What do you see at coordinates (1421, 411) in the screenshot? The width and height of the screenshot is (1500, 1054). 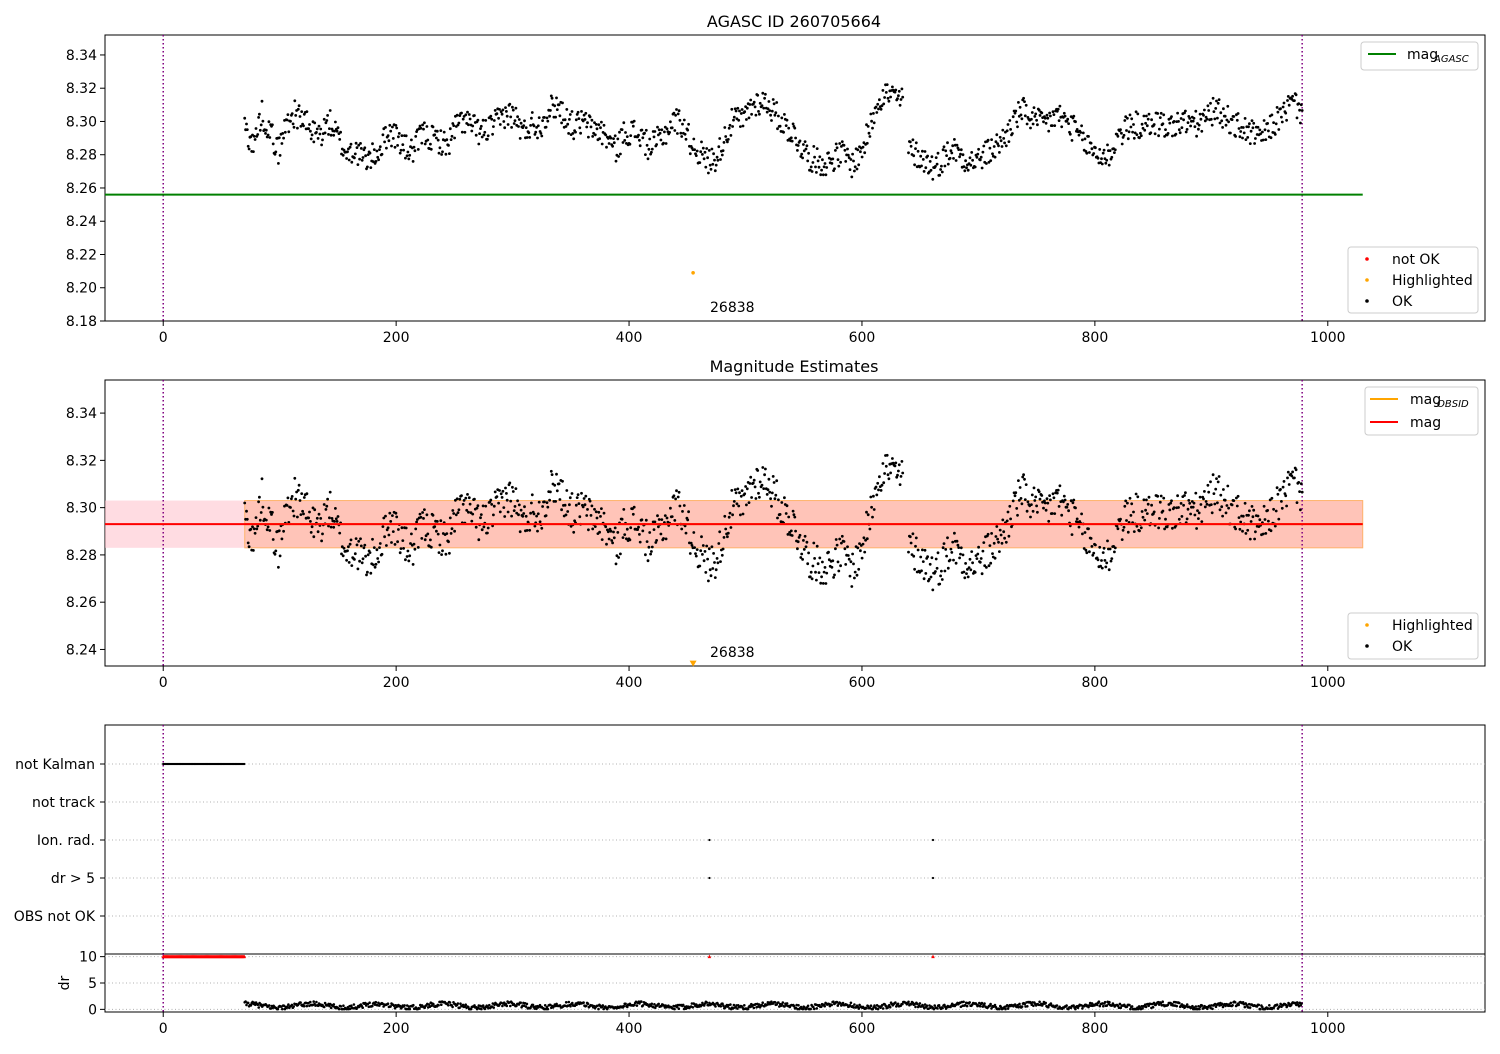 I see `panel-magnitude-legend-lines: mag OBSID mag` at bounding box center [1421, 411].